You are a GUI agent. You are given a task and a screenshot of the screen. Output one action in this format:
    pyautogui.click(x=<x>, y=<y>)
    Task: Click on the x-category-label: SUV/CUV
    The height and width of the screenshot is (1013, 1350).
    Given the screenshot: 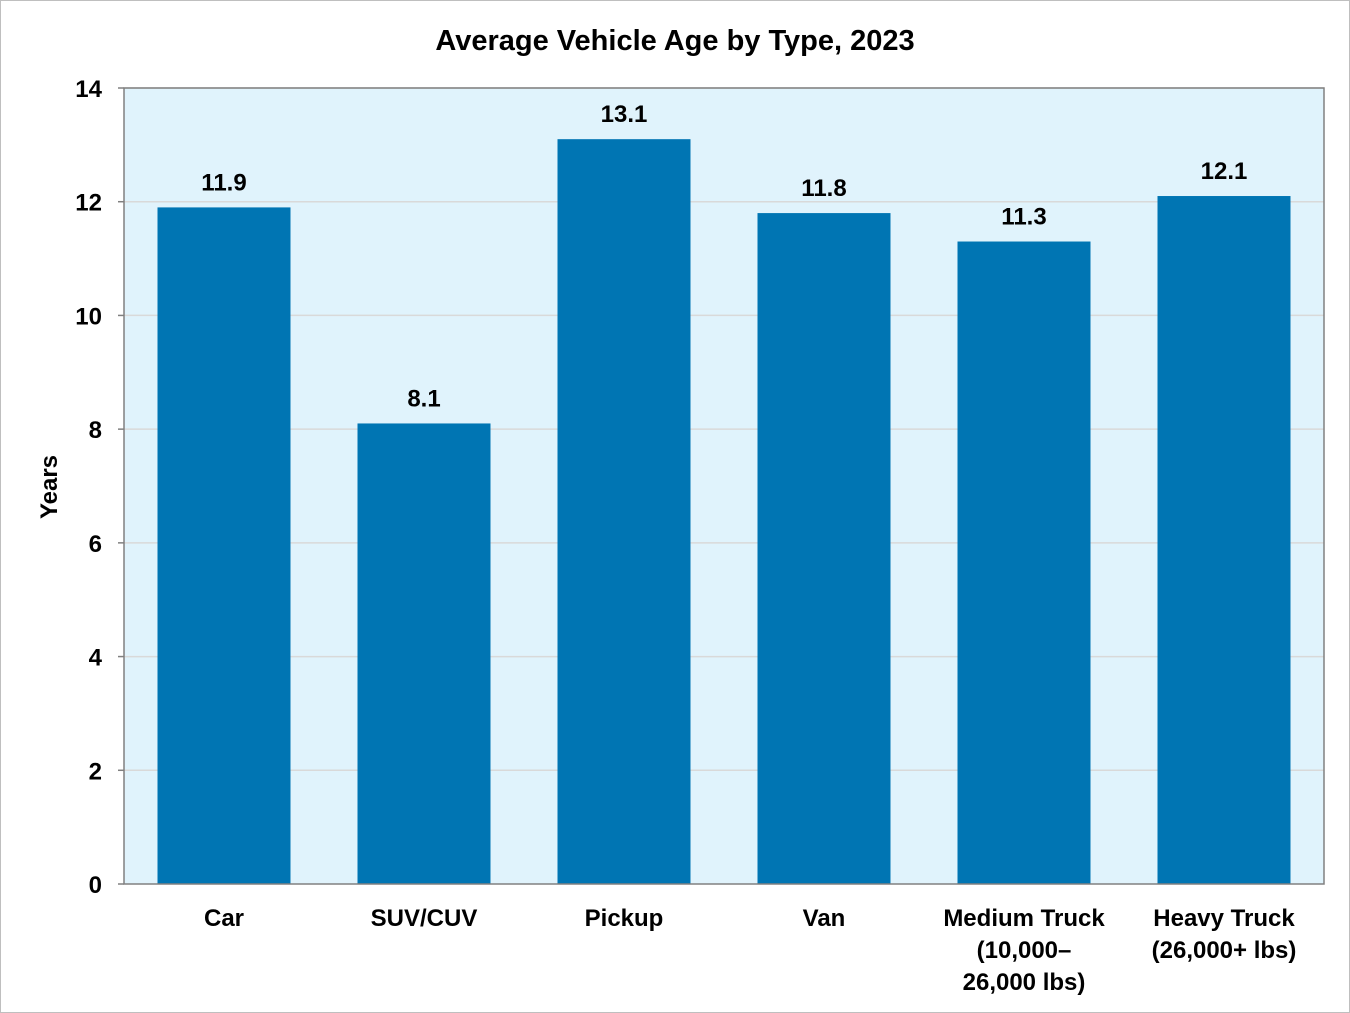 What is the action you would take?
    pyautogui.click(x=424, y=918)
    